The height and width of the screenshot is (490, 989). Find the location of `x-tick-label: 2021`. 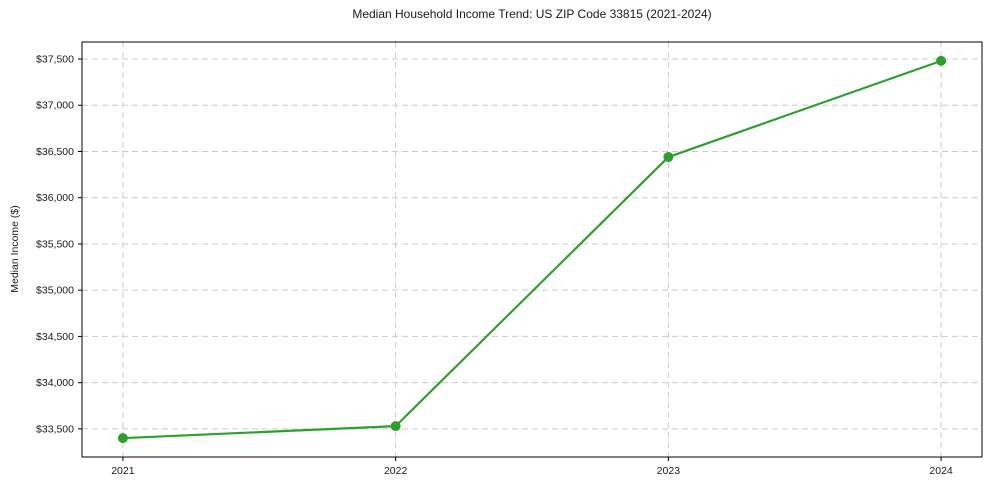

x-tick-label: 2021 is located at coordinates (123, 471).